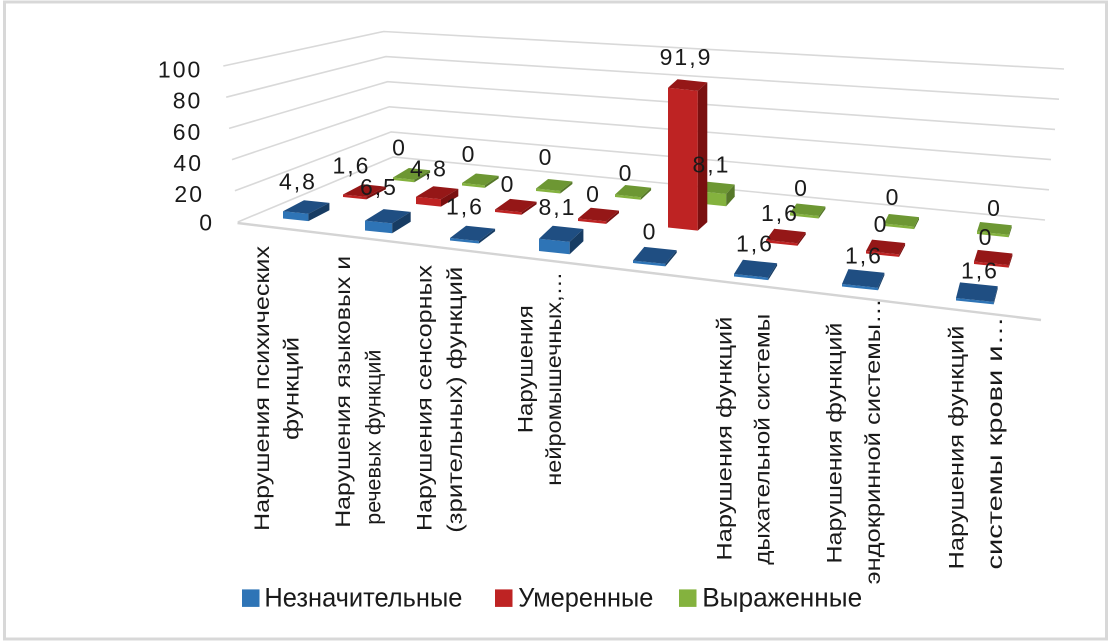  What do you see at coordinates (188, 101) in the screenshot?
I see `svg-text: 80` at bounding box center [188, 101].